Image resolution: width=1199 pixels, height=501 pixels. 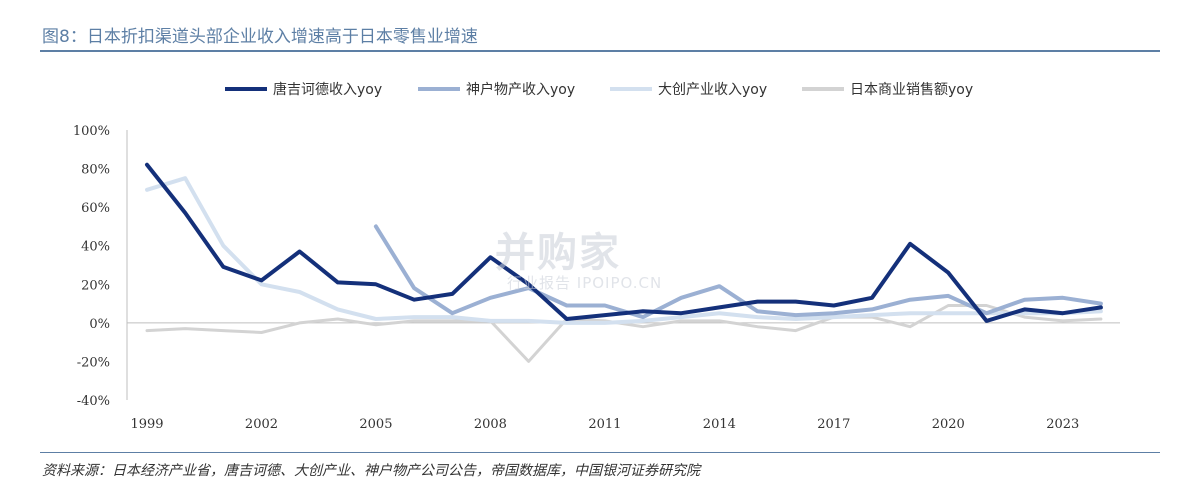 I want to click on x-tick-label: 1999, so click(x=146, y=424).